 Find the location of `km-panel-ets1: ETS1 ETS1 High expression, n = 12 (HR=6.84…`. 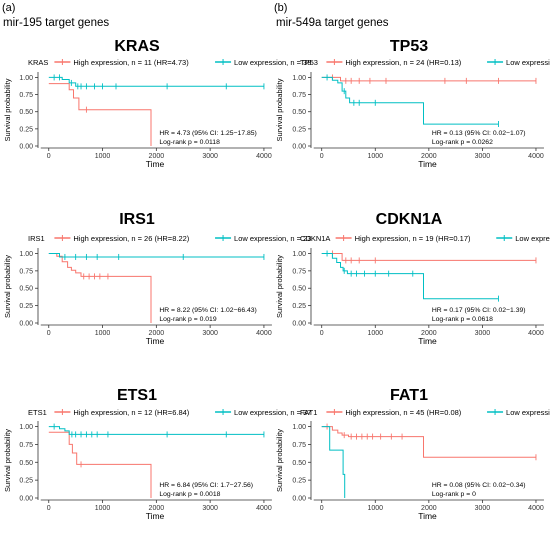

km-panel-ets1: ETS1 ETS1 High expression, n = 12 (HR=6.84… is located at coordinates (157, 454).